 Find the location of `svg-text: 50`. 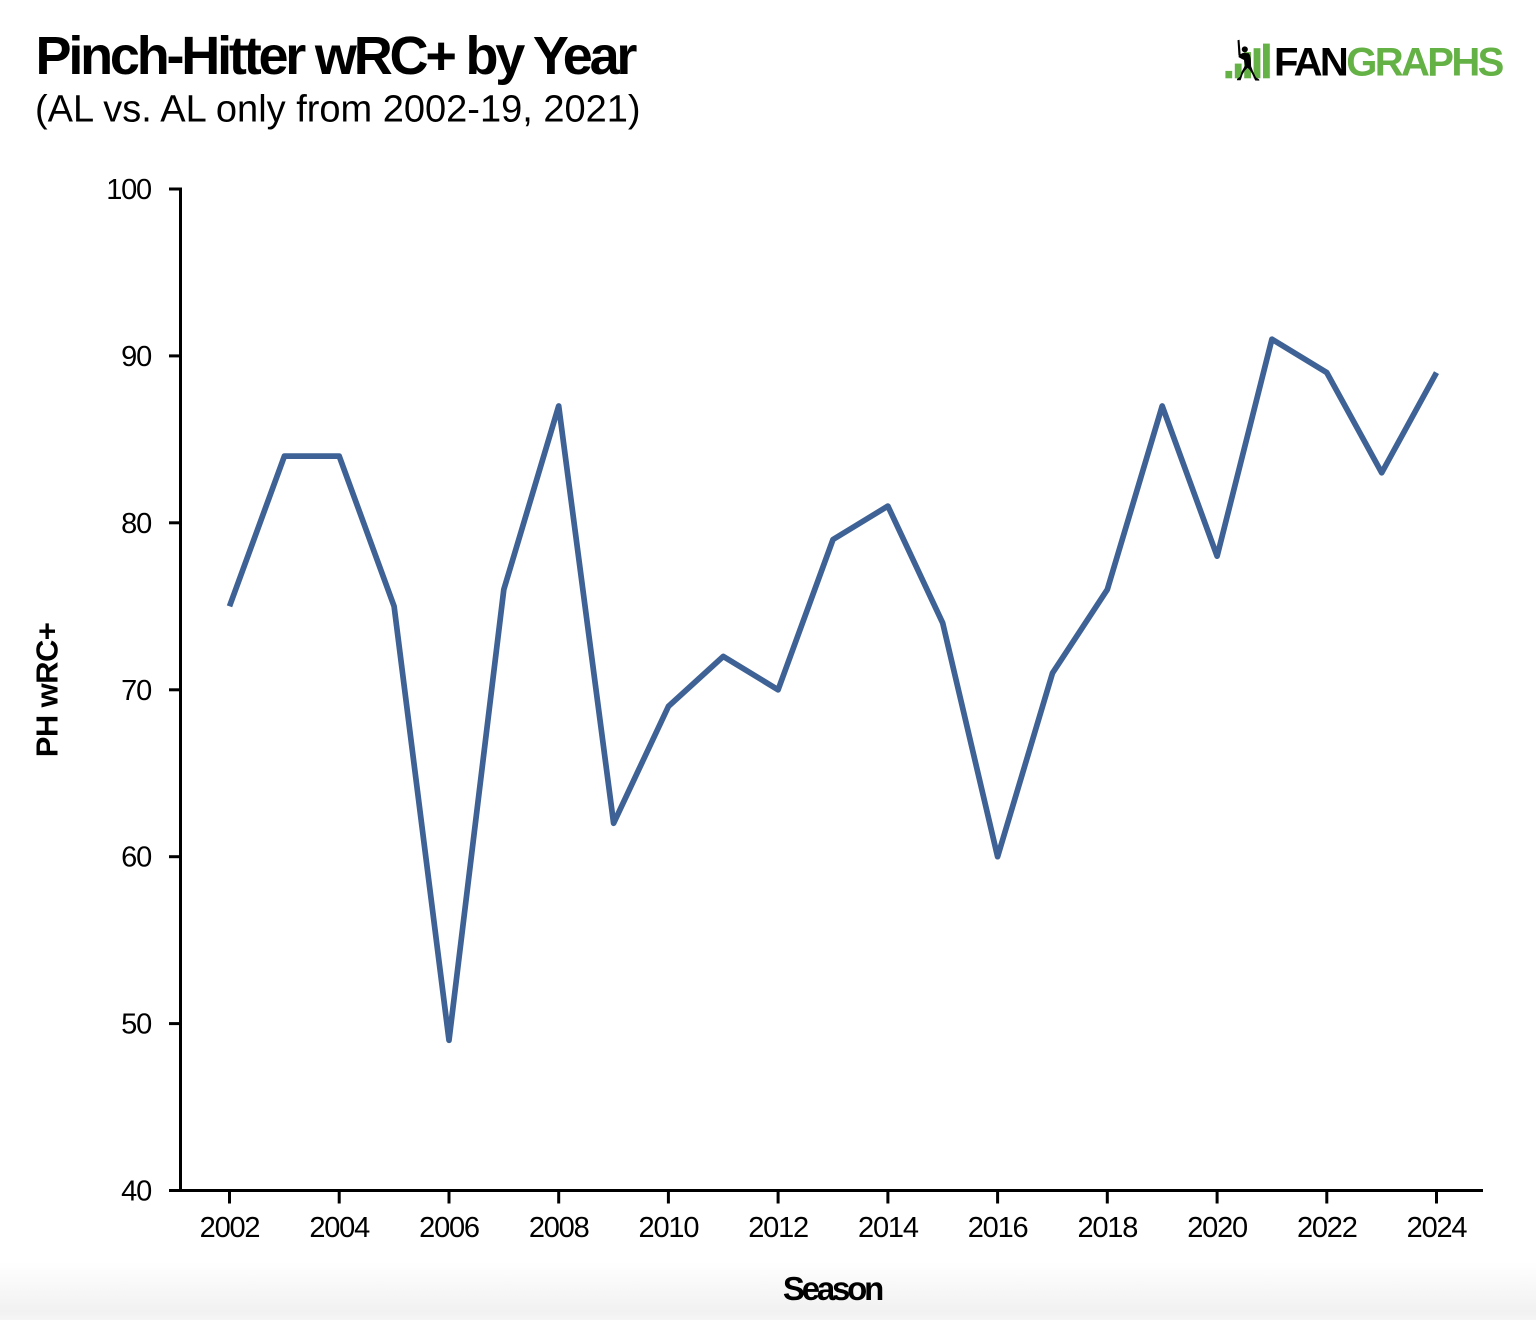

svg-text: 50 is located at coordinates (136, 1025).